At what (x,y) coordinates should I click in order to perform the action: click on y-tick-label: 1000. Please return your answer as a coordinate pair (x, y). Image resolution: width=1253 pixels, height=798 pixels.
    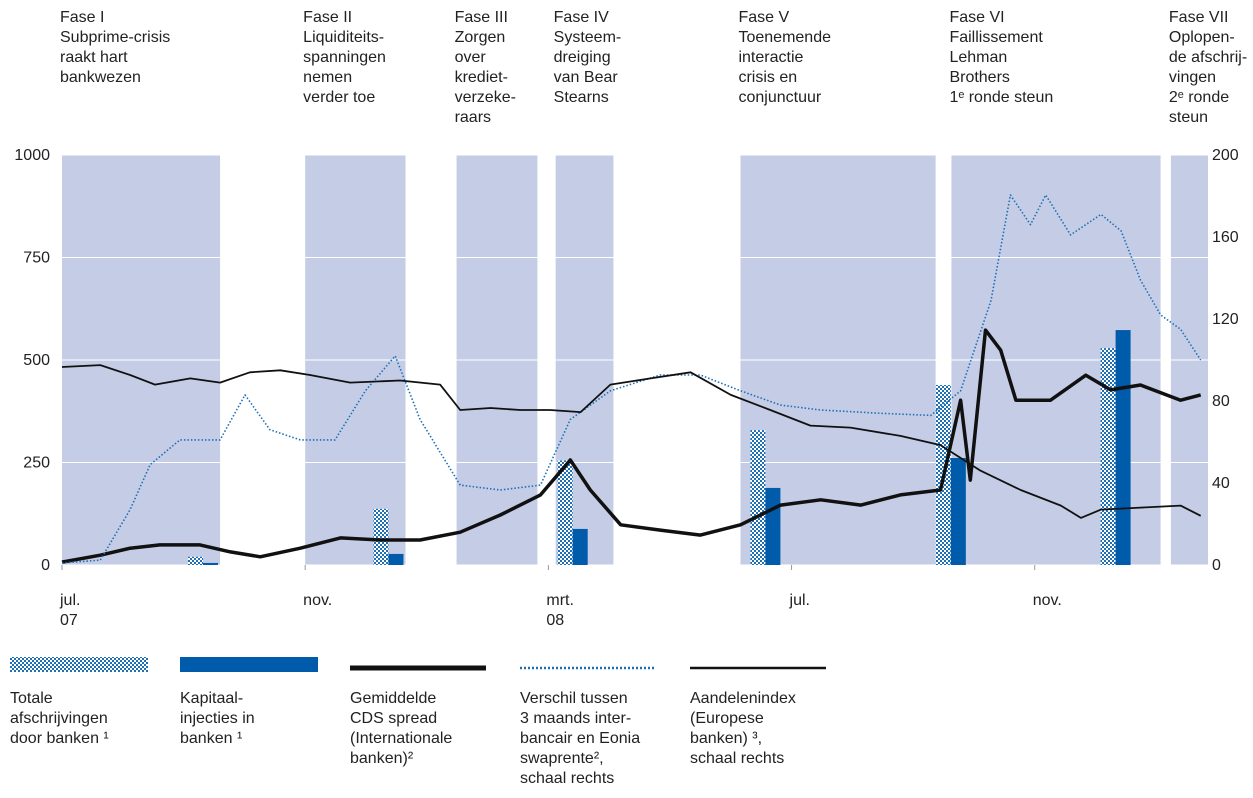
    Looking at the image, I should click on (32, 155).